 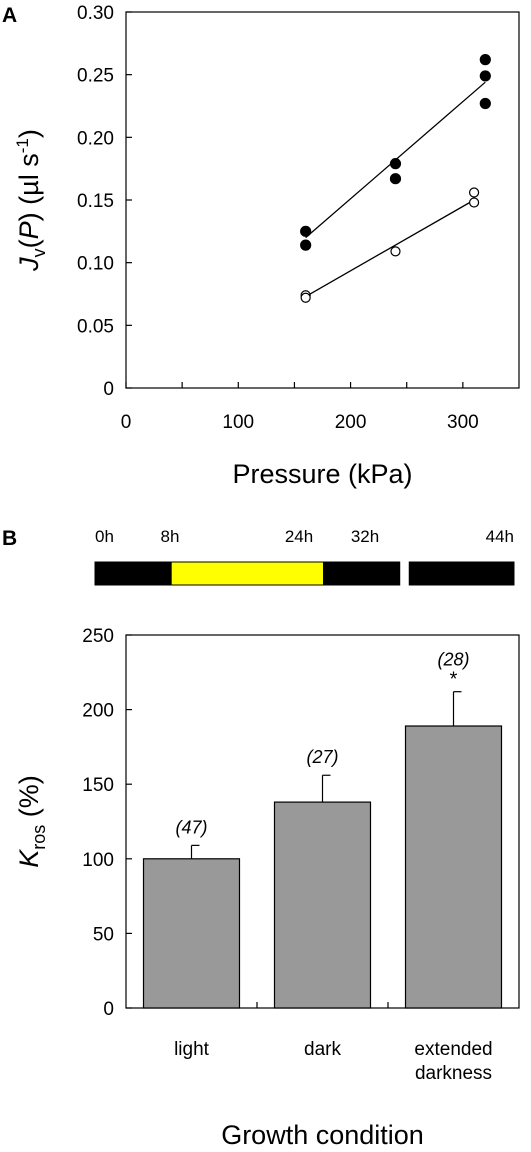 I want to click on bar-light, so click(x=191, y=933).